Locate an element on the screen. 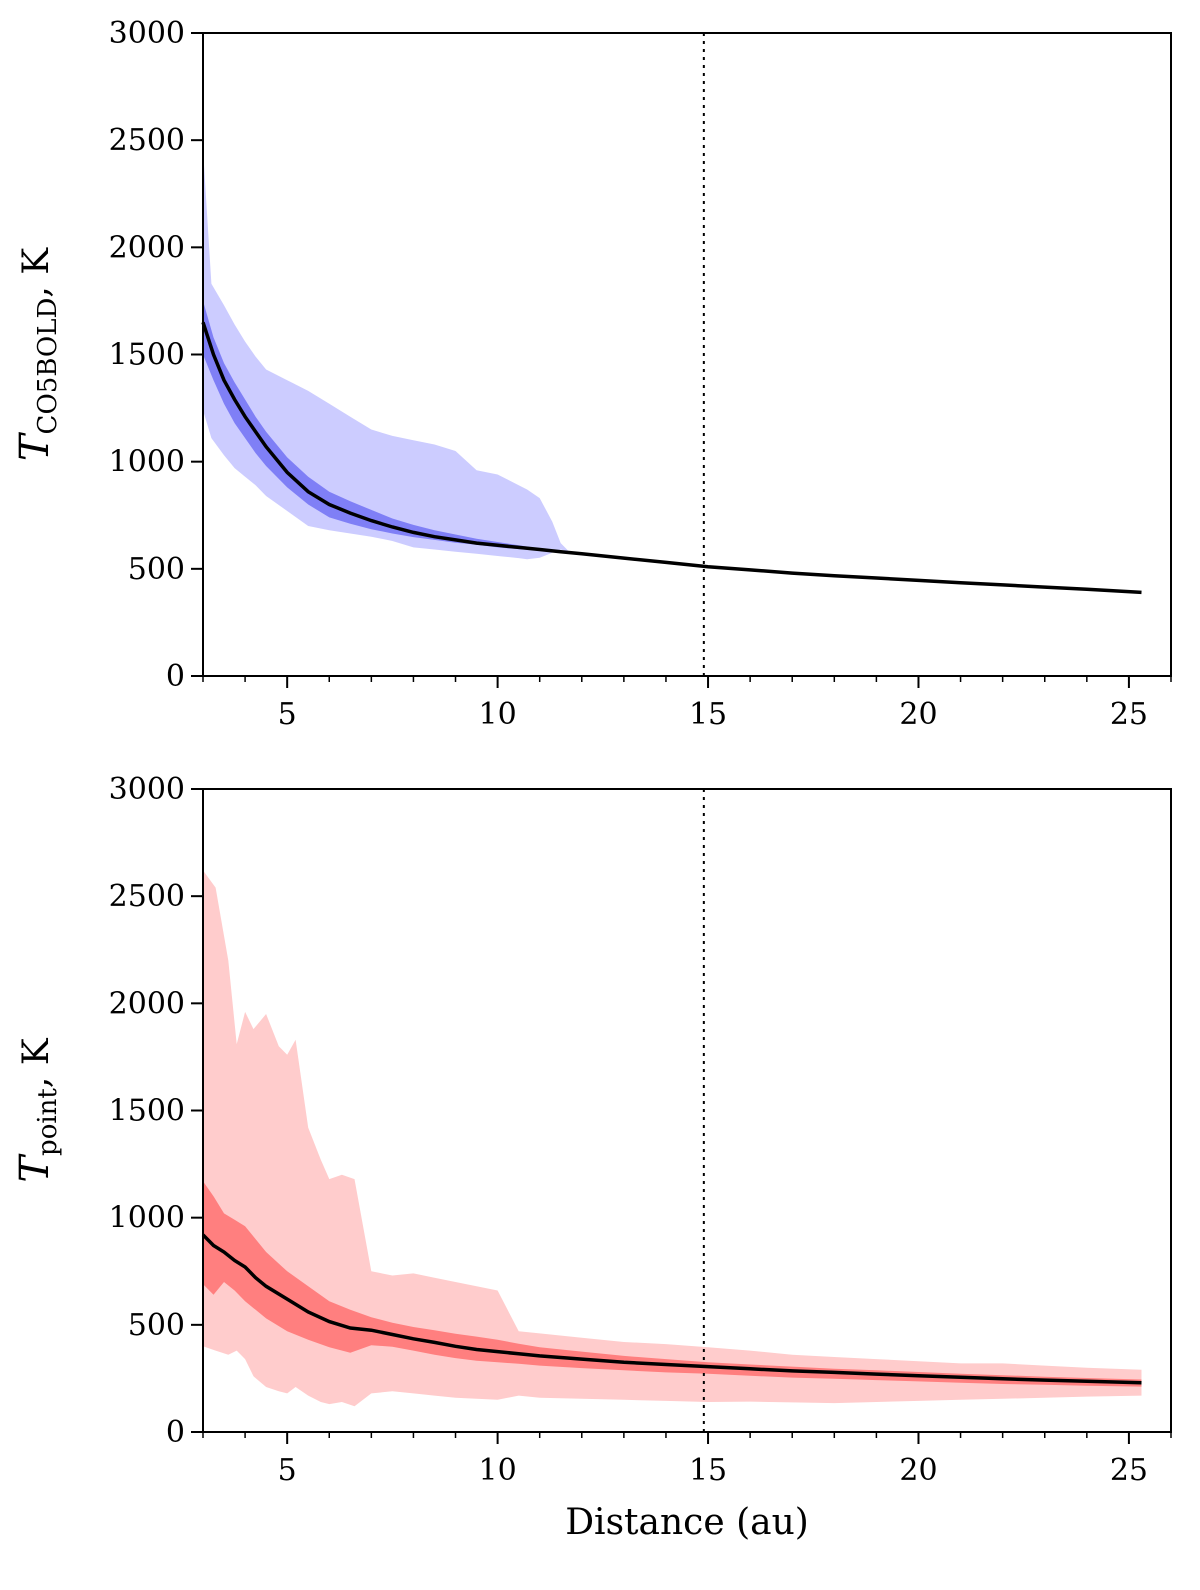 The height and width of the screenshot is (1590, 1200). x-axis-label: Distance (au) is located at coordinates (687, 1522).